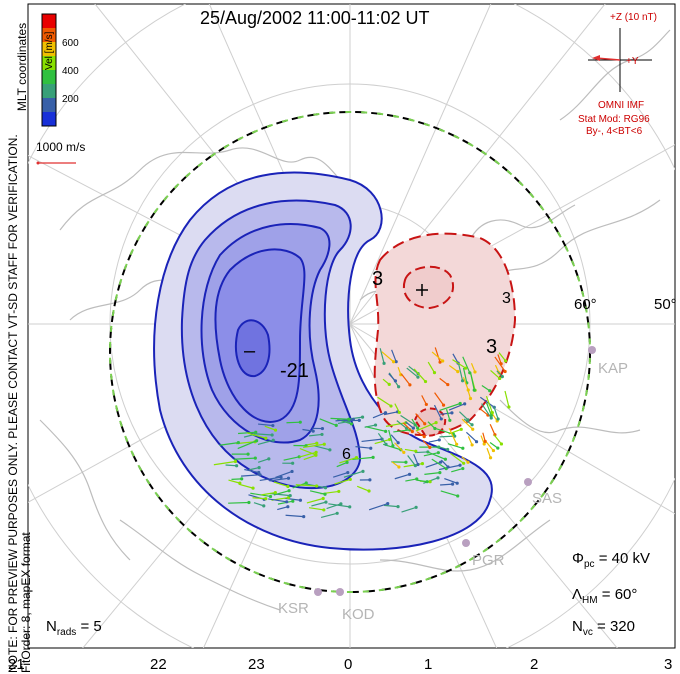 This screenshot has width=680, height=674. I want to click on phi-value: = 40 kV, so click(622, 558).